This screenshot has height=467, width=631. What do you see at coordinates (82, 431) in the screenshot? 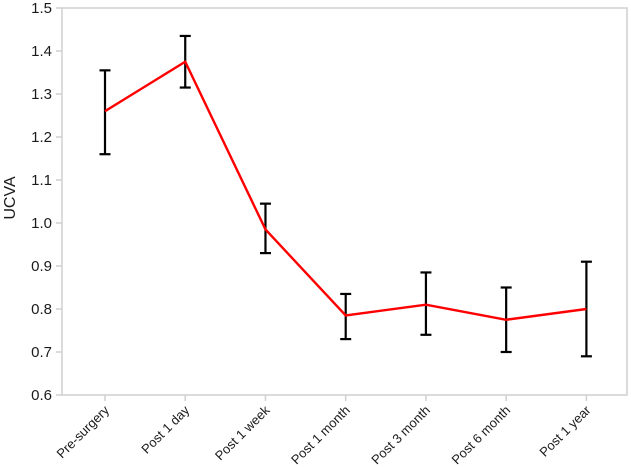
I see `x-tick-label: Pre-surgery` at bounding box center [82, 431].